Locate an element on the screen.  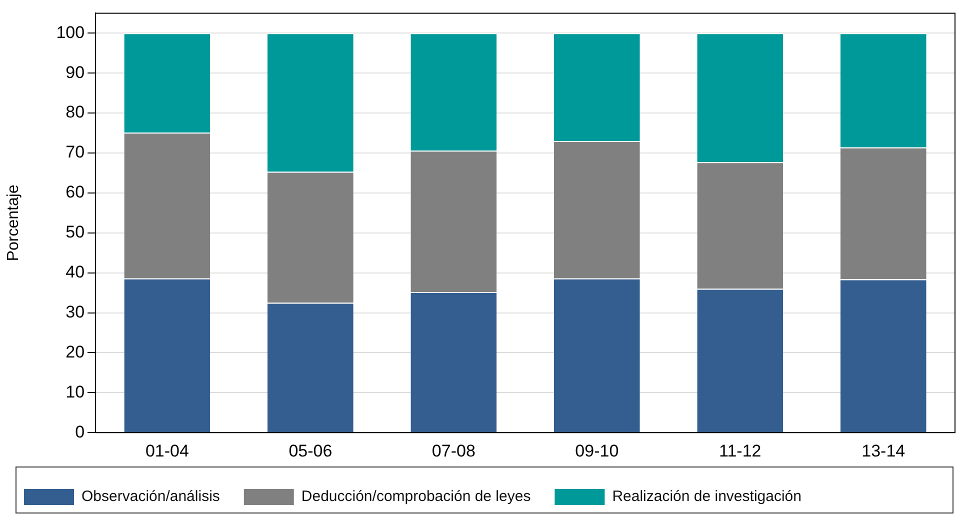
y-tick-label: 20 is located at coordinates (75, 352).